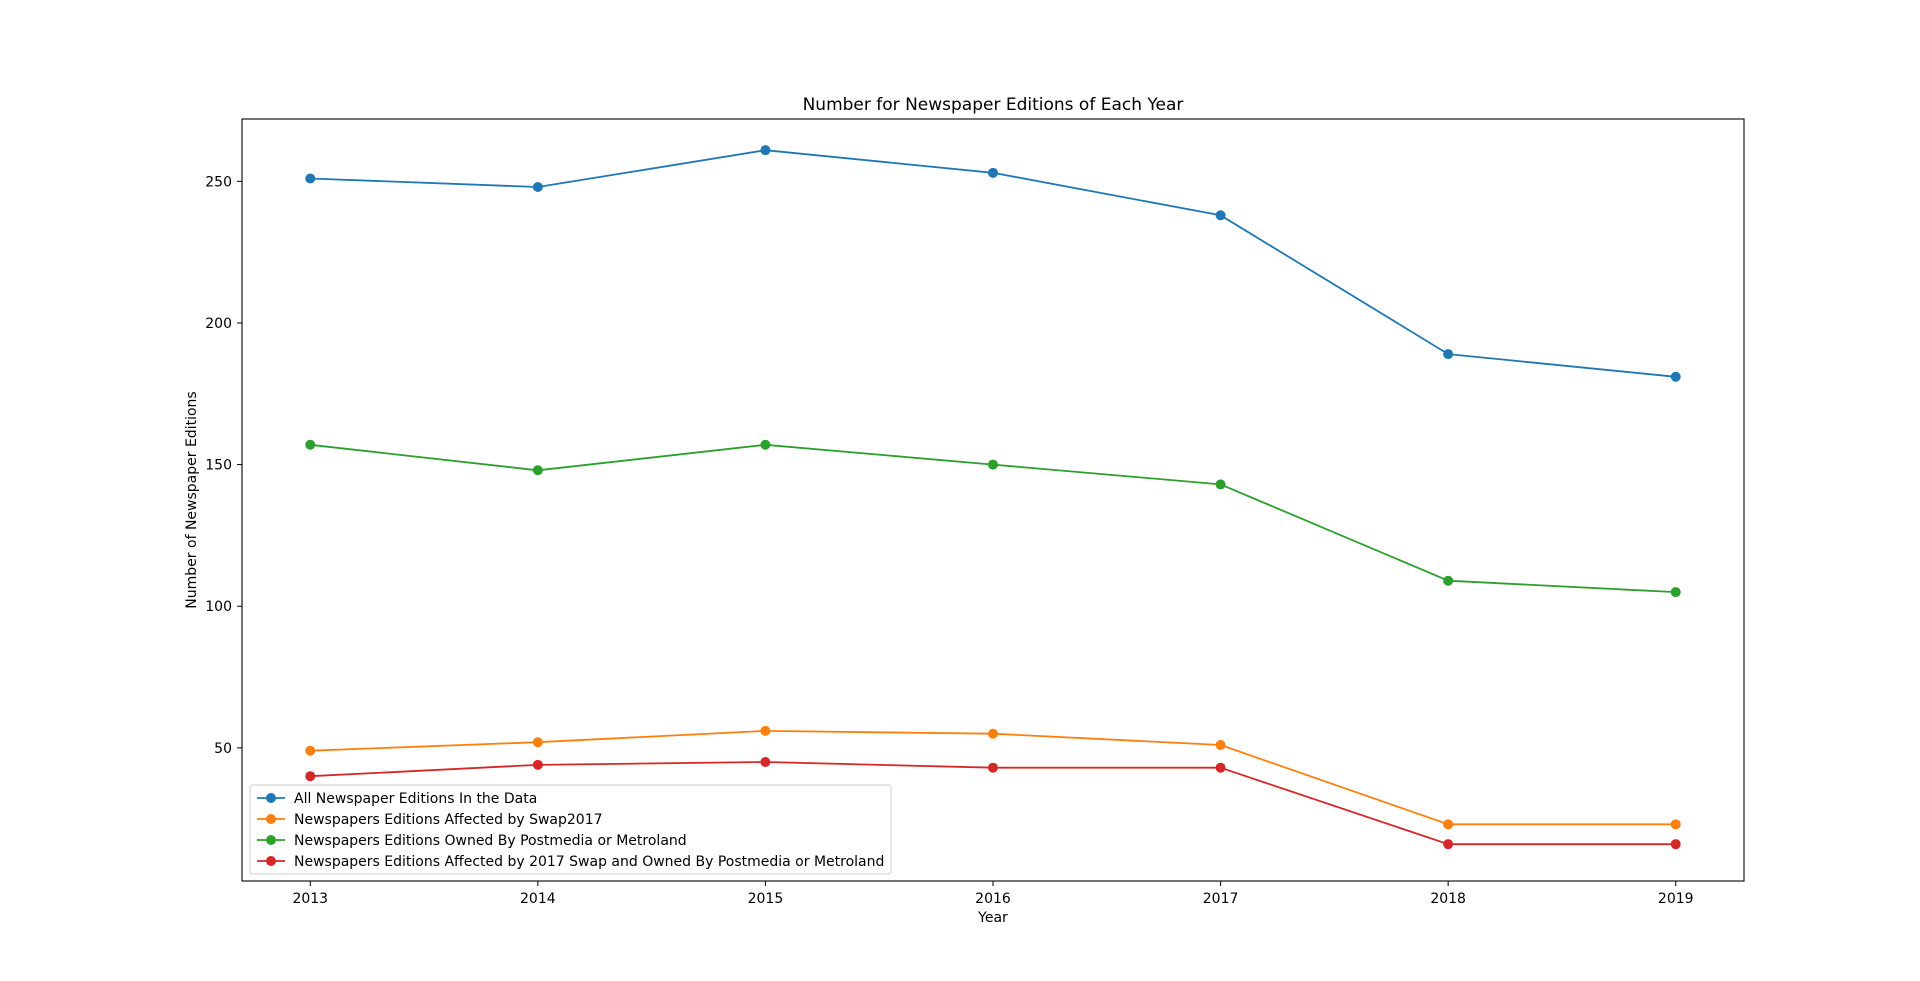 This screenshot has width=1920, height=981. I want to click on x-tick-label: 2014, so click(538, 899).